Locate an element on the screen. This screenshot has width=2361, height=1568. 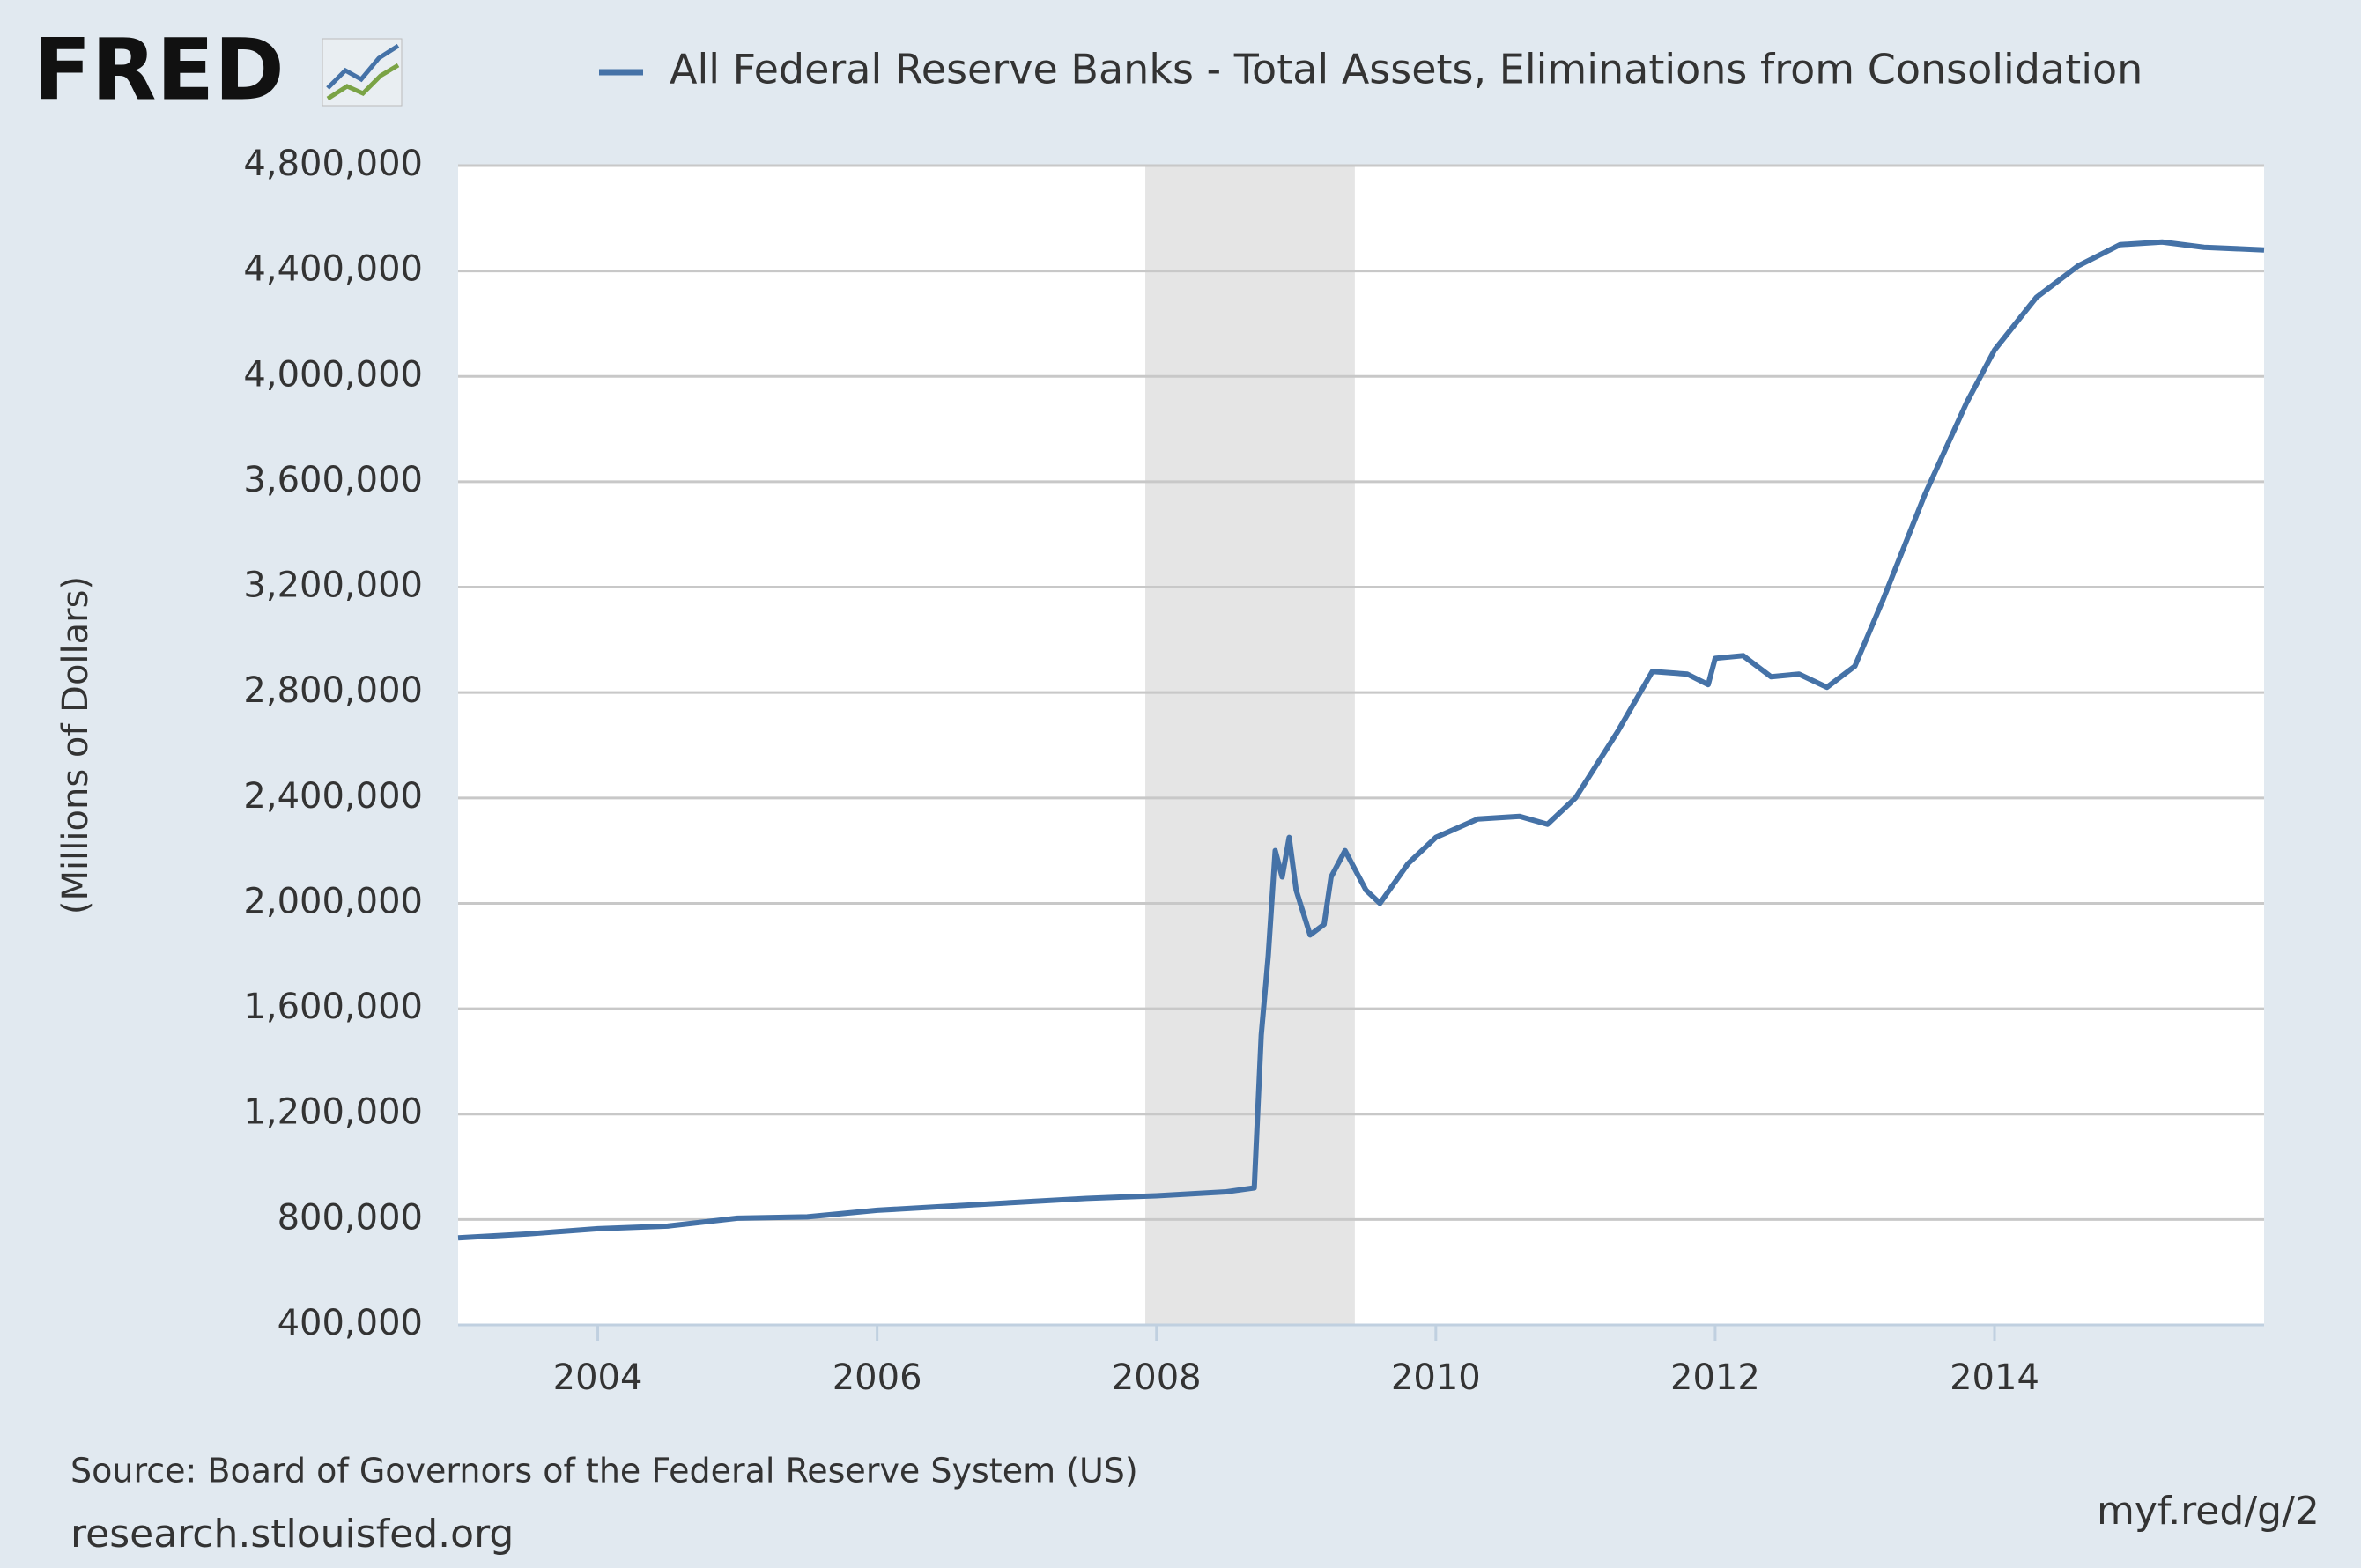
x-tick-label: 2010 is located at coordinates (1436, 1377).